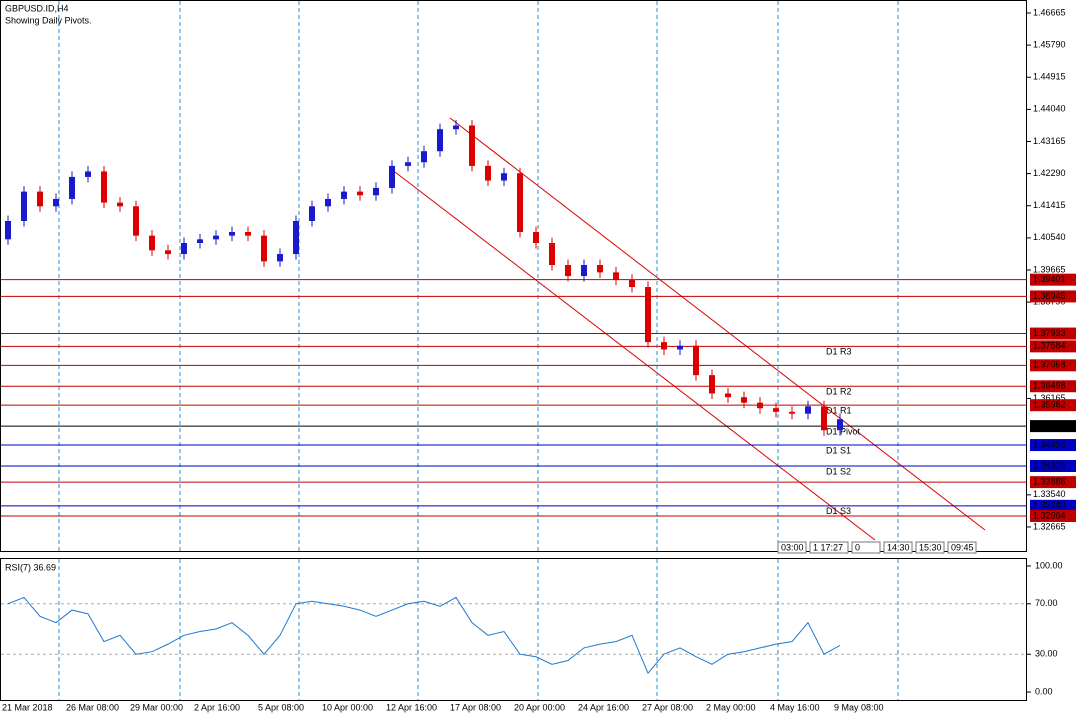 The width and height of the screenshot is (1080, 720). What do you see at coordinates (1049, 398) in the screenshot?
I see `y-tick-label: 1.36165` at bounding box center [1049, 398].